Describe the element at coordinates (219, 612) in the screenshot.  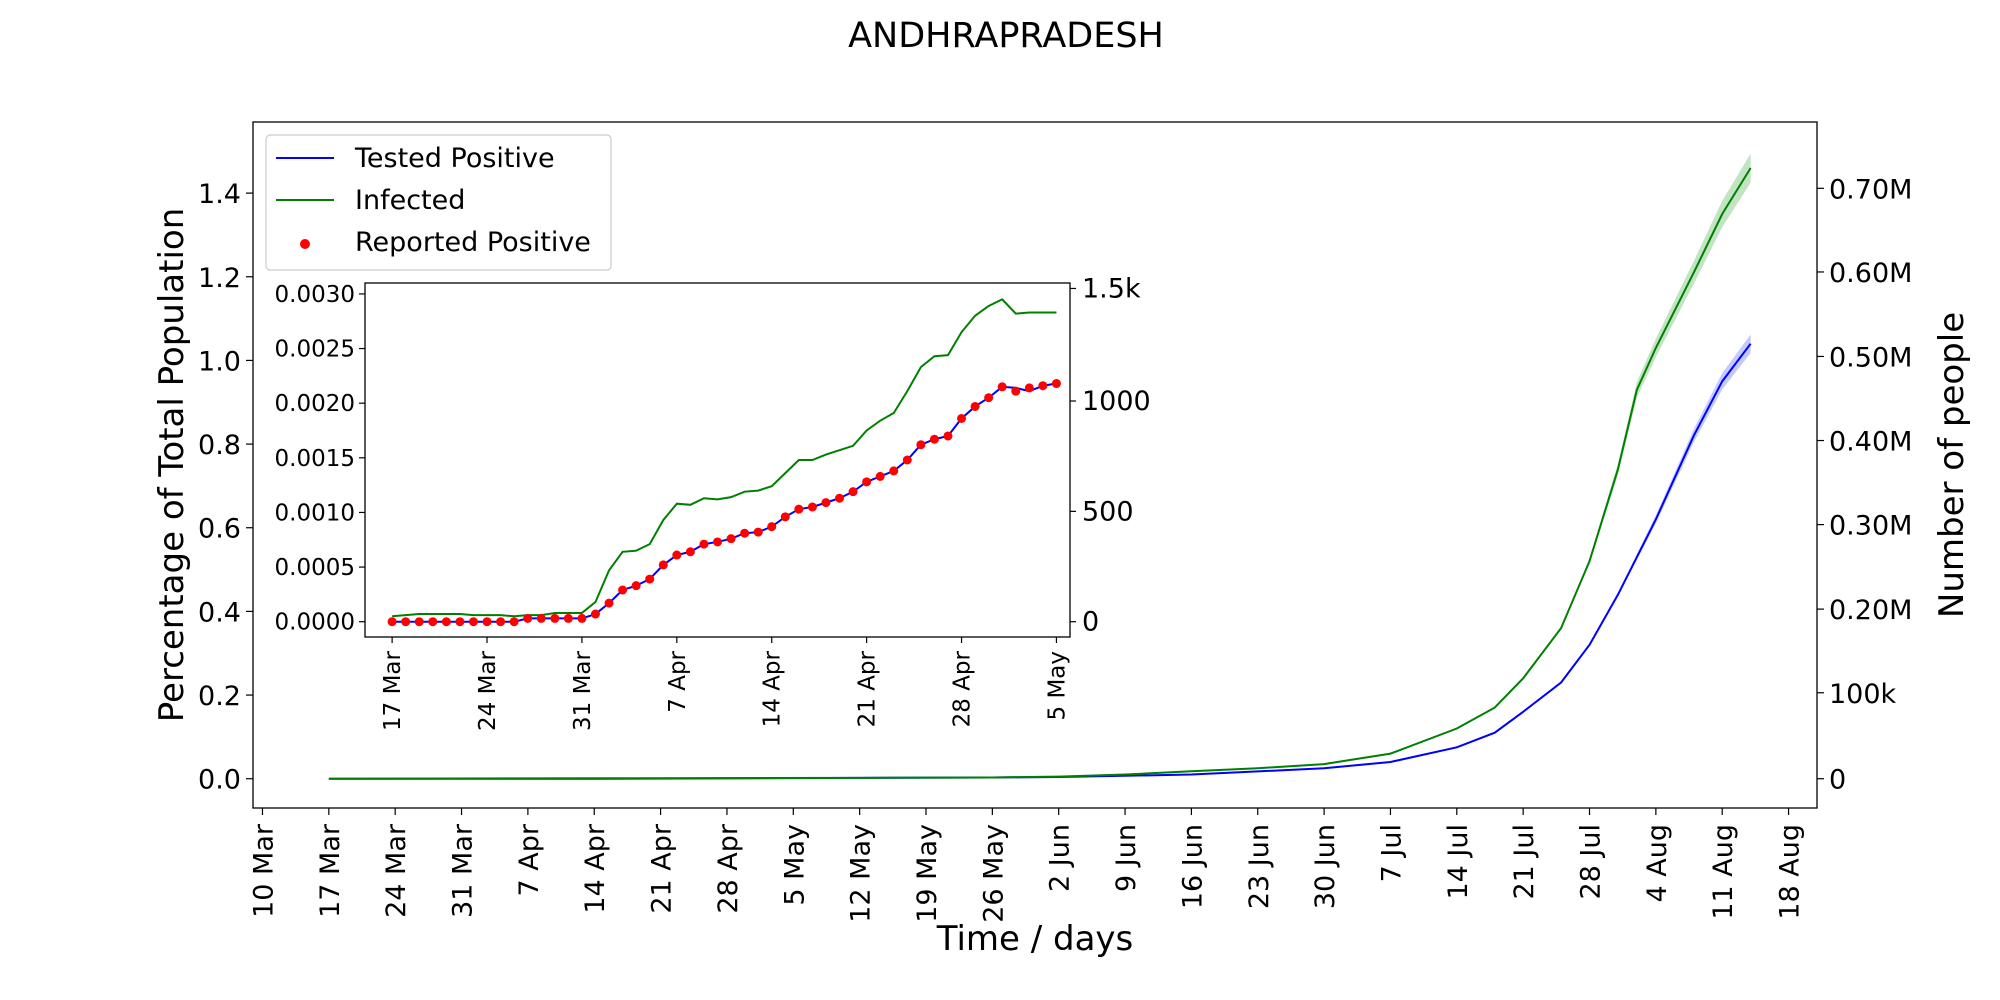
I see `y-tick-label: 0.4` at that location.